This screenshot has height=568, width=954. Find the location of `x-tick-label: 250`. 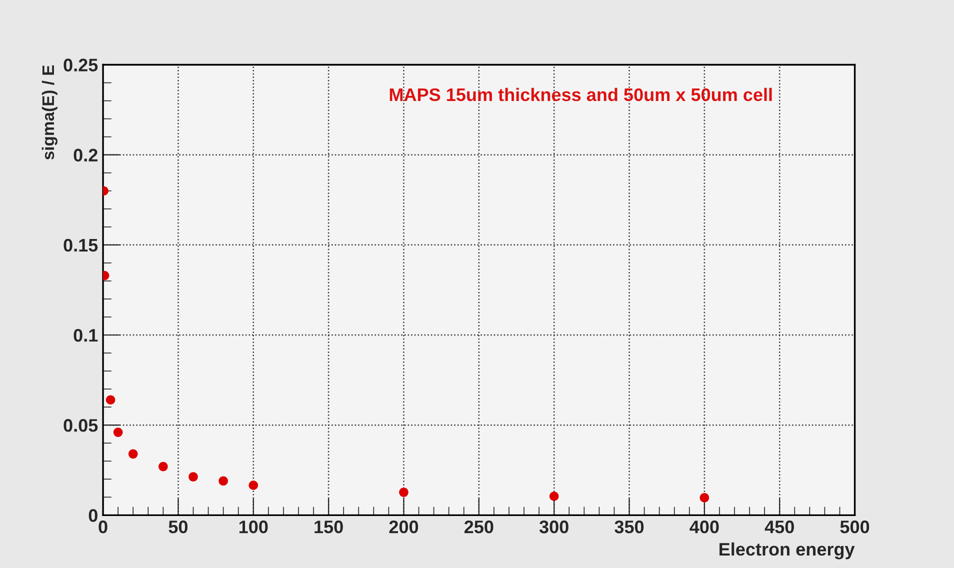

x-tick-label: 250 is located at coordinates (479, 527).